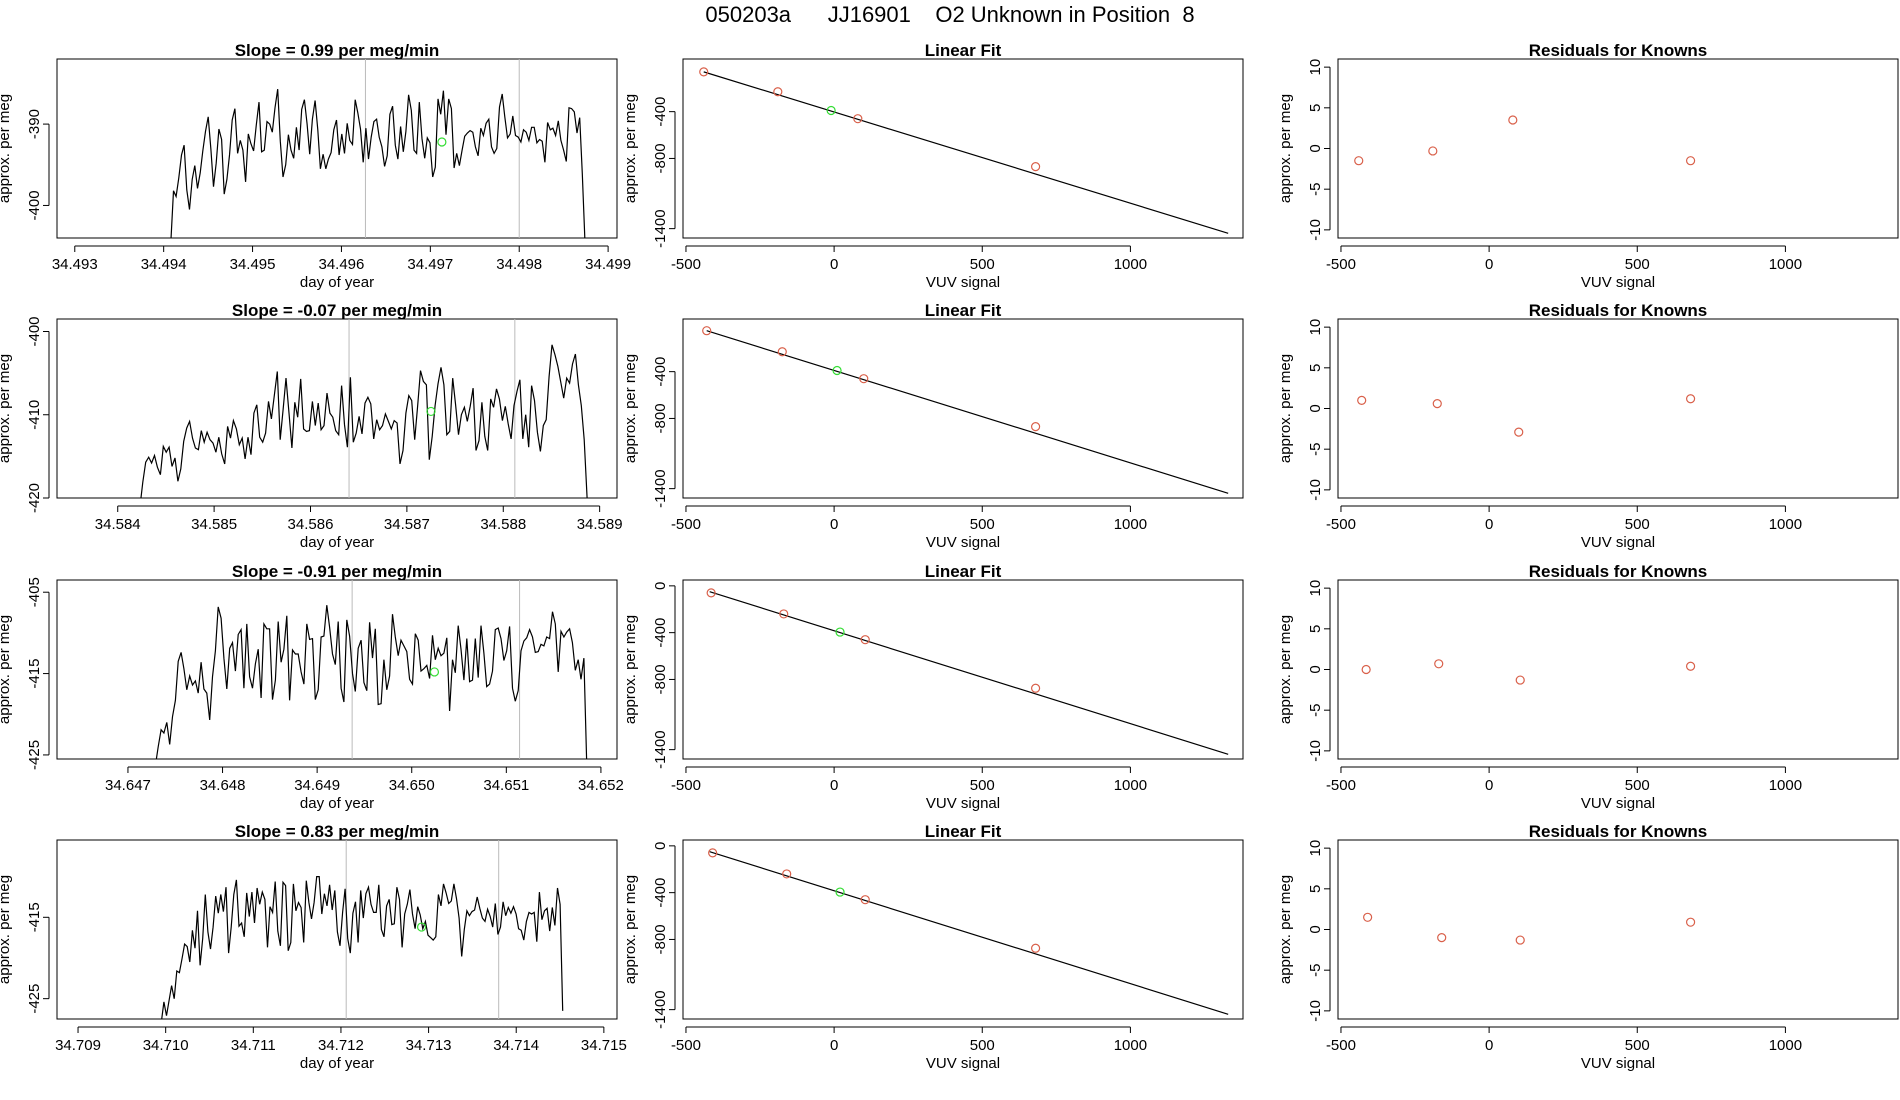 Image resolution: width=1900 pixels, height=1100 pixels. Describe the element at coordinates (1315, 629) in the screenshot. I see `y-tick-label: 5` at that location.